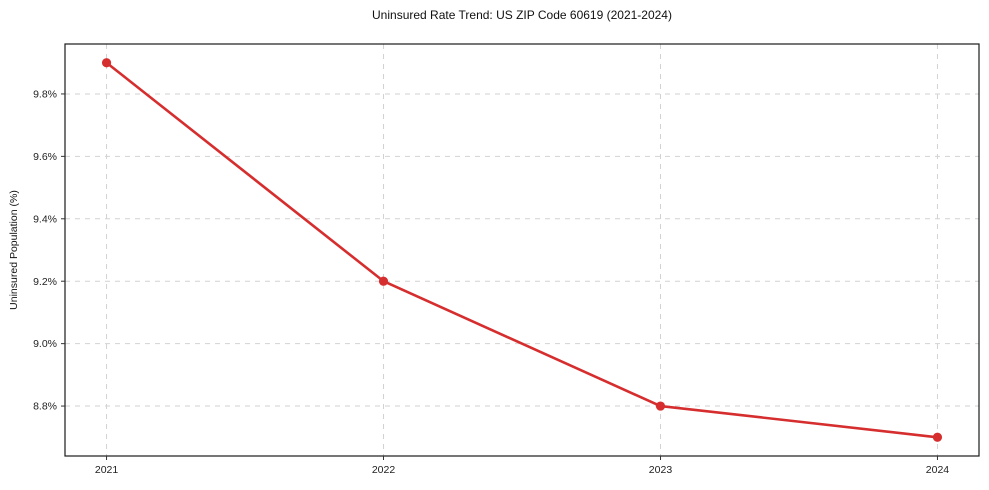  Describe the element at coordinates (107, 470) in the screenshot. I see `x-tick-label: 2021` at that location.